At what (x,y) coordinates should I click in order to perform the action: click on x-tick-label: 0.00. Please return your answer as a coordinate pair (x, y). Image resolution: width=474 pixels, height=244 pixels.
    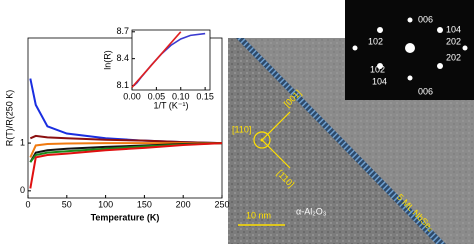
    Looking at the image, I should click on (132, 96).